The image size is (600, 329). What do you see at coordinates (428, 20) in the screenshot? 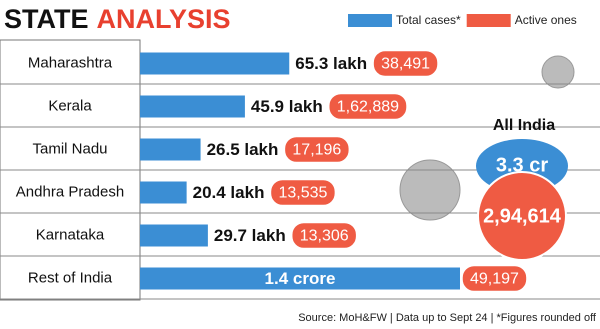
I see `legend-label: Total cases*` at bounding box center [428, 20].